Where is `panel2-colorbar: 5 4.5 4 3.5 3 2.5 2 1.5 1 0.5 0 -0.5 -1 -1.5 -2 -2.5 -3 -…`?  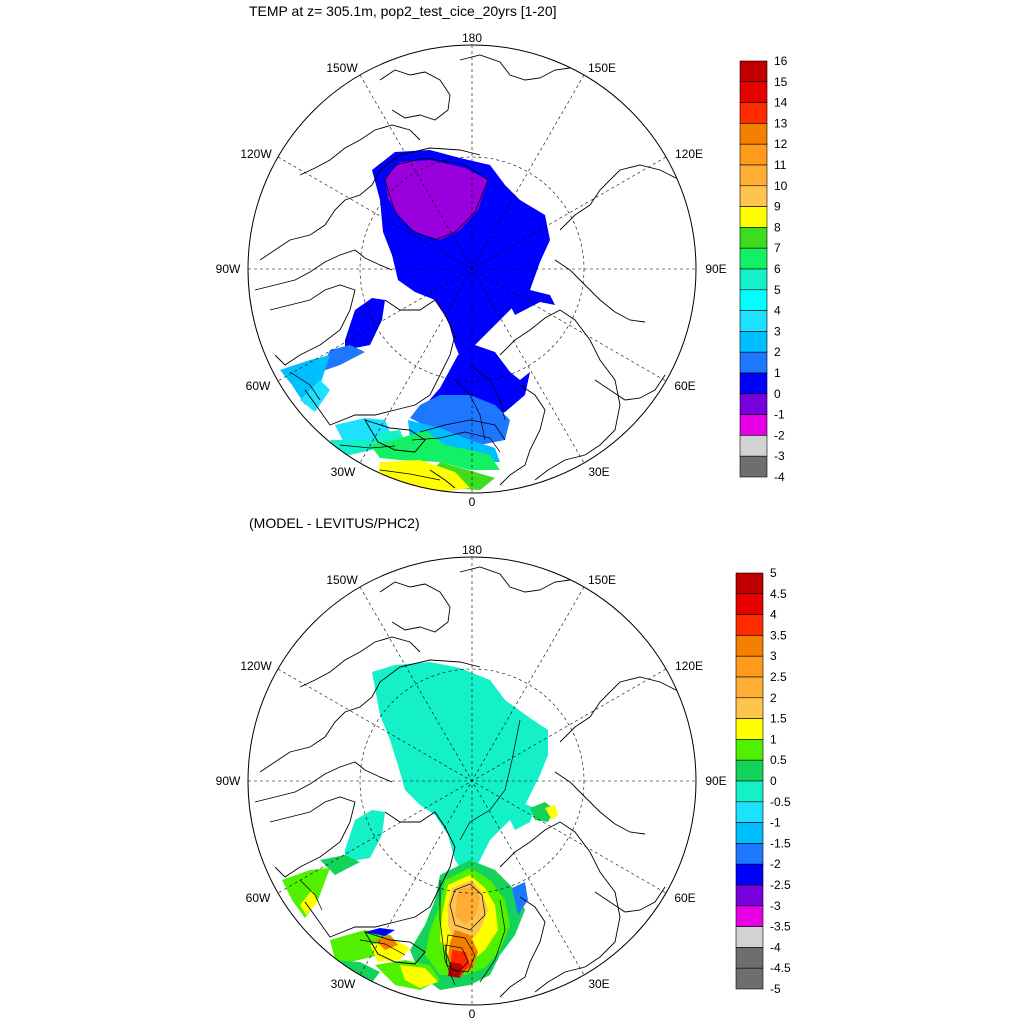
panel2-colorbar: 5 4.5 4 3.5 3 2.5 2 1.5 1 0.5 0 -0.5 -1 -1.5 -2 -2.5 -3 -… is located at coordinates (763, 781).